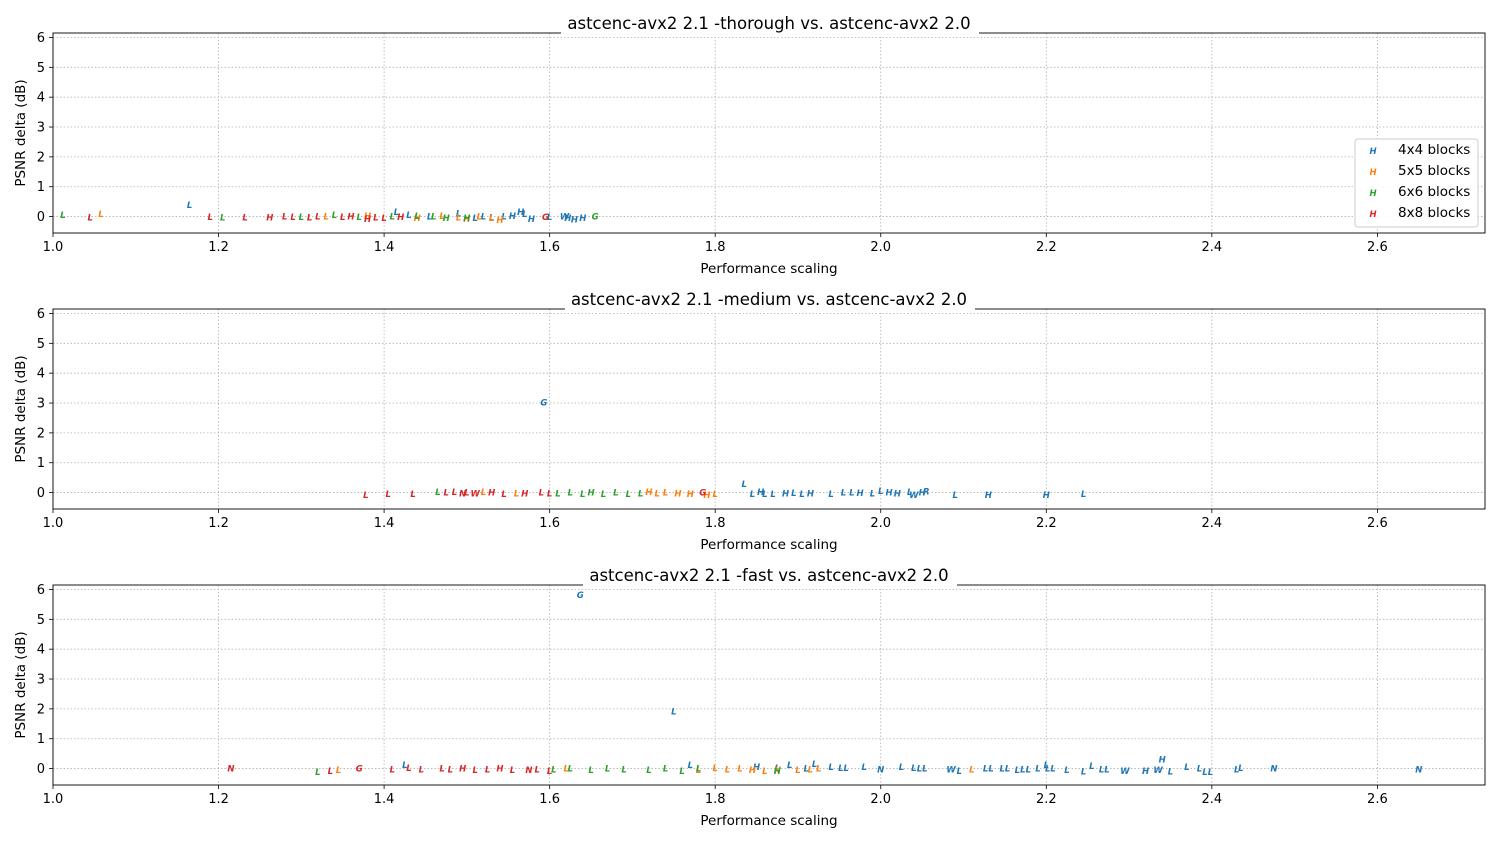 This screenshot has height=843, width=1500. Describe the element at coordinates (1125, 772) in the screenshot. I see `data-point: W` at that location.